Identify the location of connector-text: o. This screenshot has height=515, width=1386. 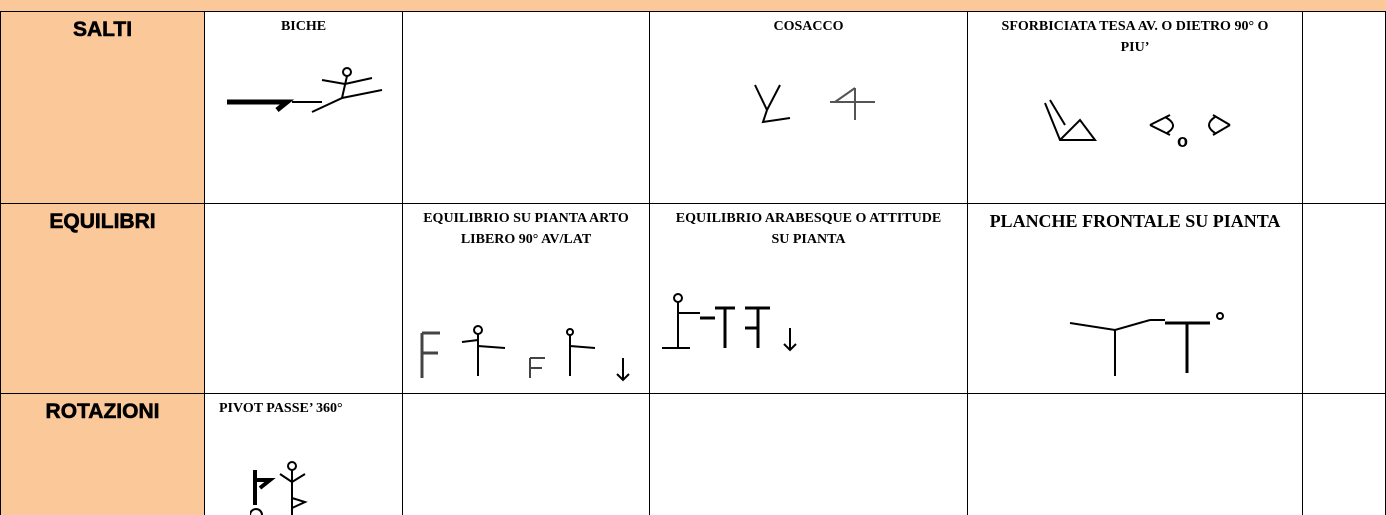
(1182, 141).